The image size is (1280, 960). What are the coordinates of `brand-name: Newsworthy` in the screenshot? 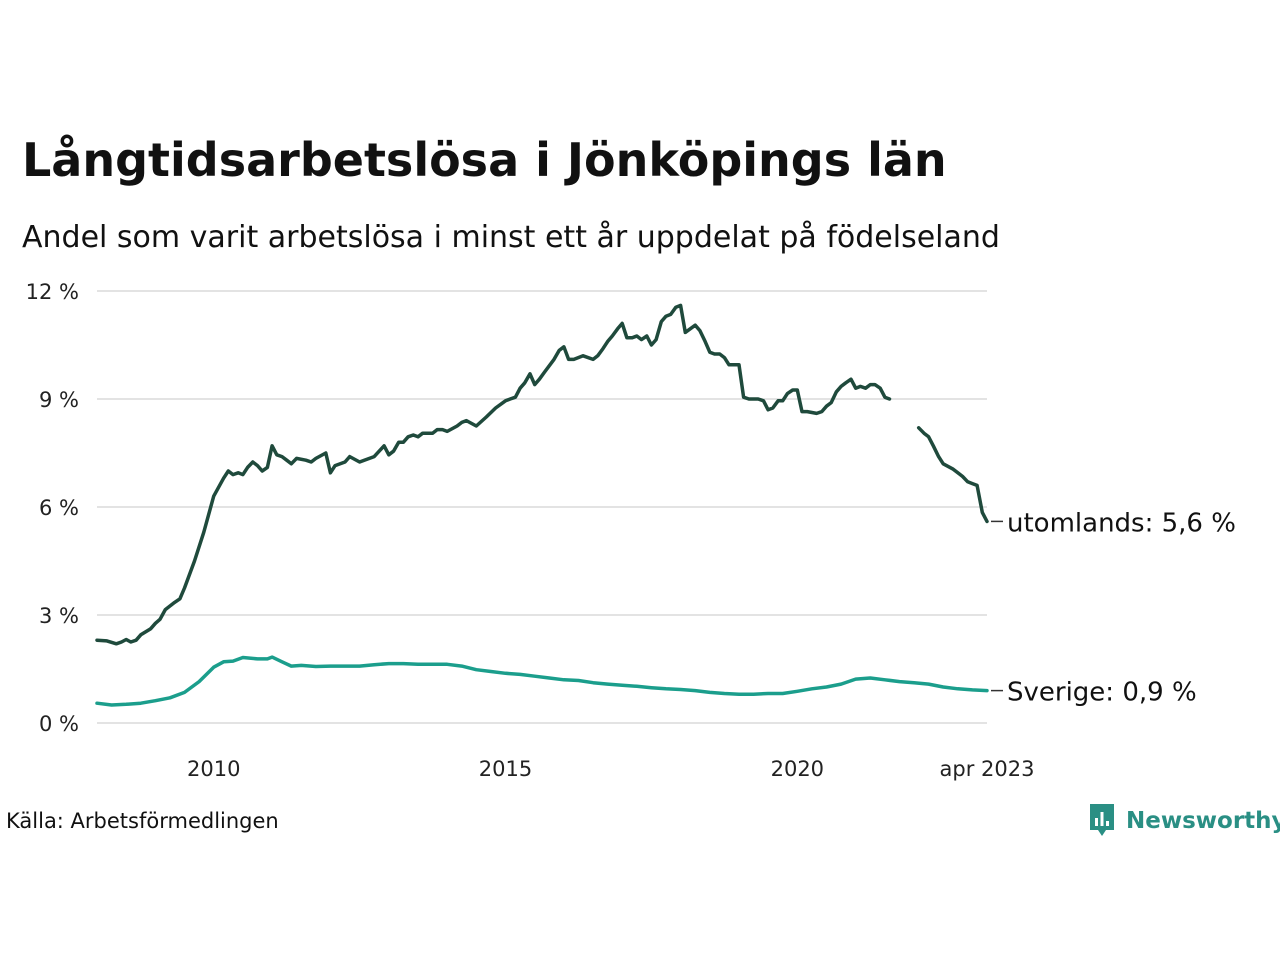 It's located at (1203, 821).